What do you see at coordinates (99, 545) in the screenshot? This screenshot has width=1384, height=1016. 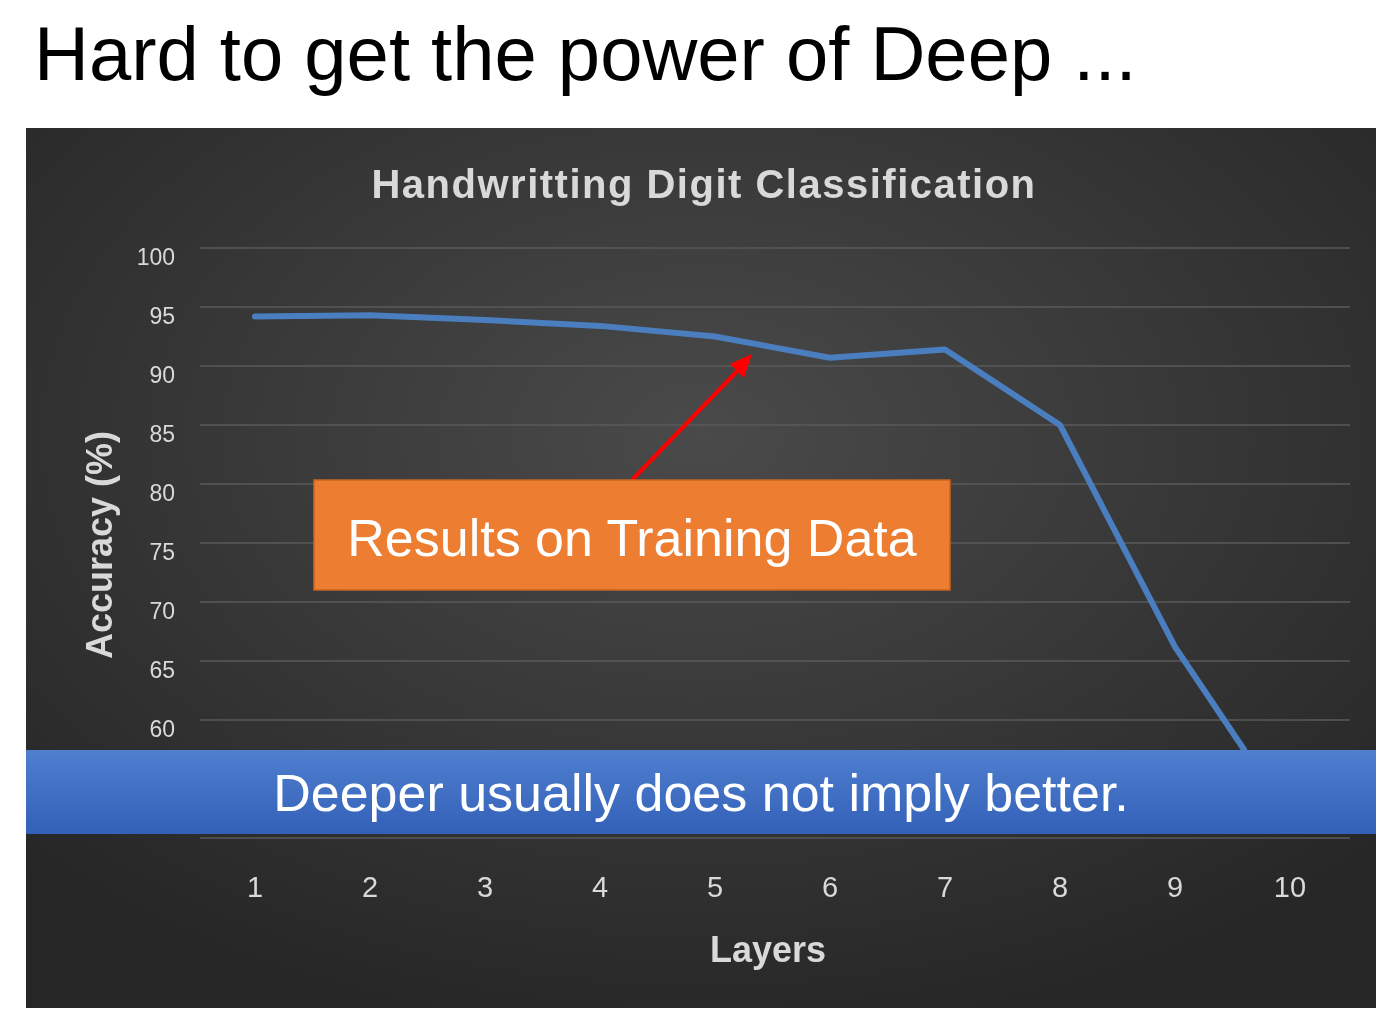 I see `y-axis-title: Accuracy (%)` at bounding box center [99, 545].